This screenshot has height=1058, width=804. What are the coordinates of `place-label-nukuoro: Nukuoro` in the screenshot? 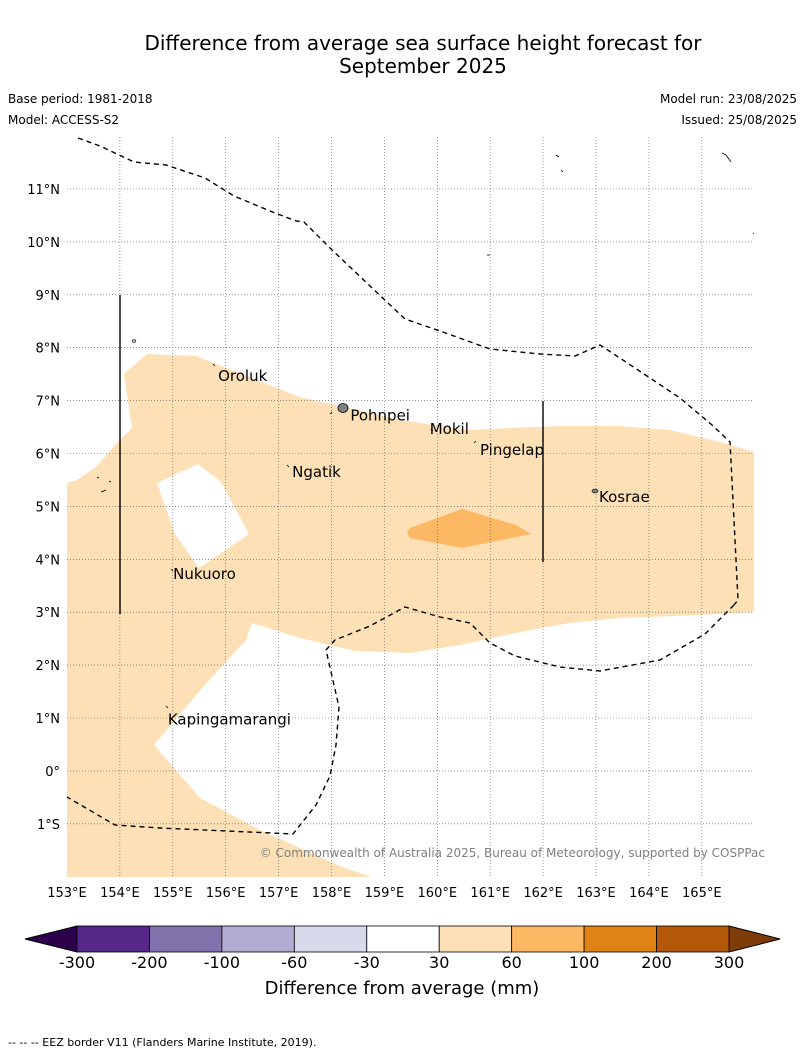 It's located at (204, 574).